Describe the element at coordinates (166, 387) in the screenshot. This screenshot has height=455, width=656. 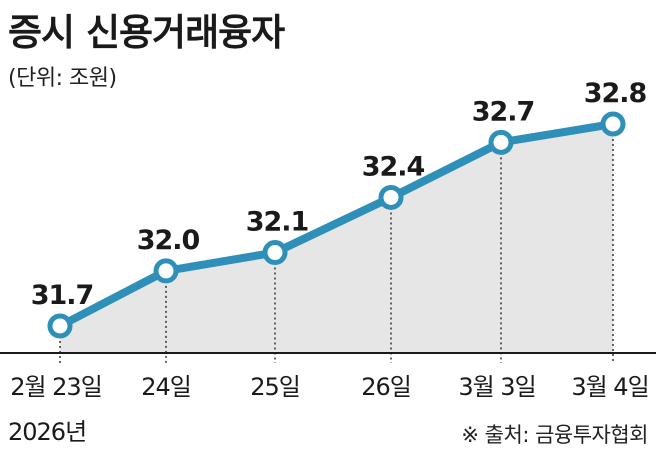
I see `x-tick-label-1: 24일` at that location.